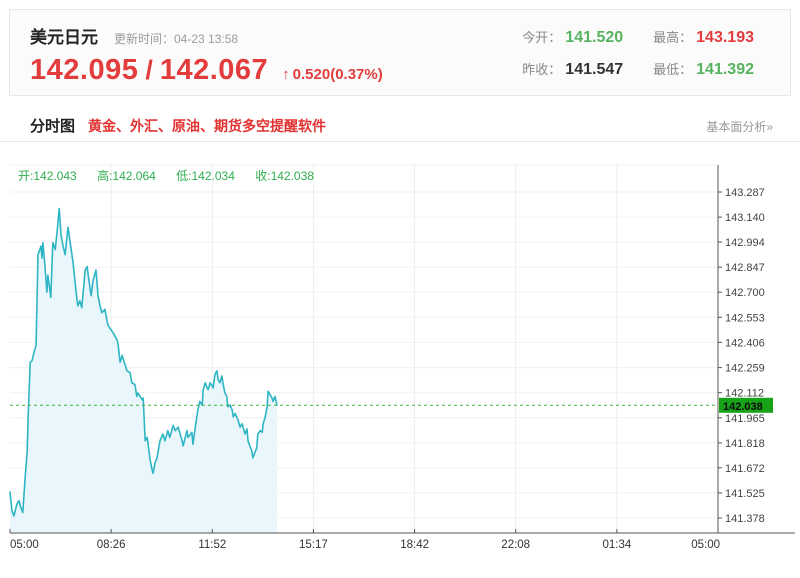 The width and height of the screenshot is (800, 578). Describe the element at coordinates (745, 519) in the screenshot. I see `svg-text: 141.378` at that location.